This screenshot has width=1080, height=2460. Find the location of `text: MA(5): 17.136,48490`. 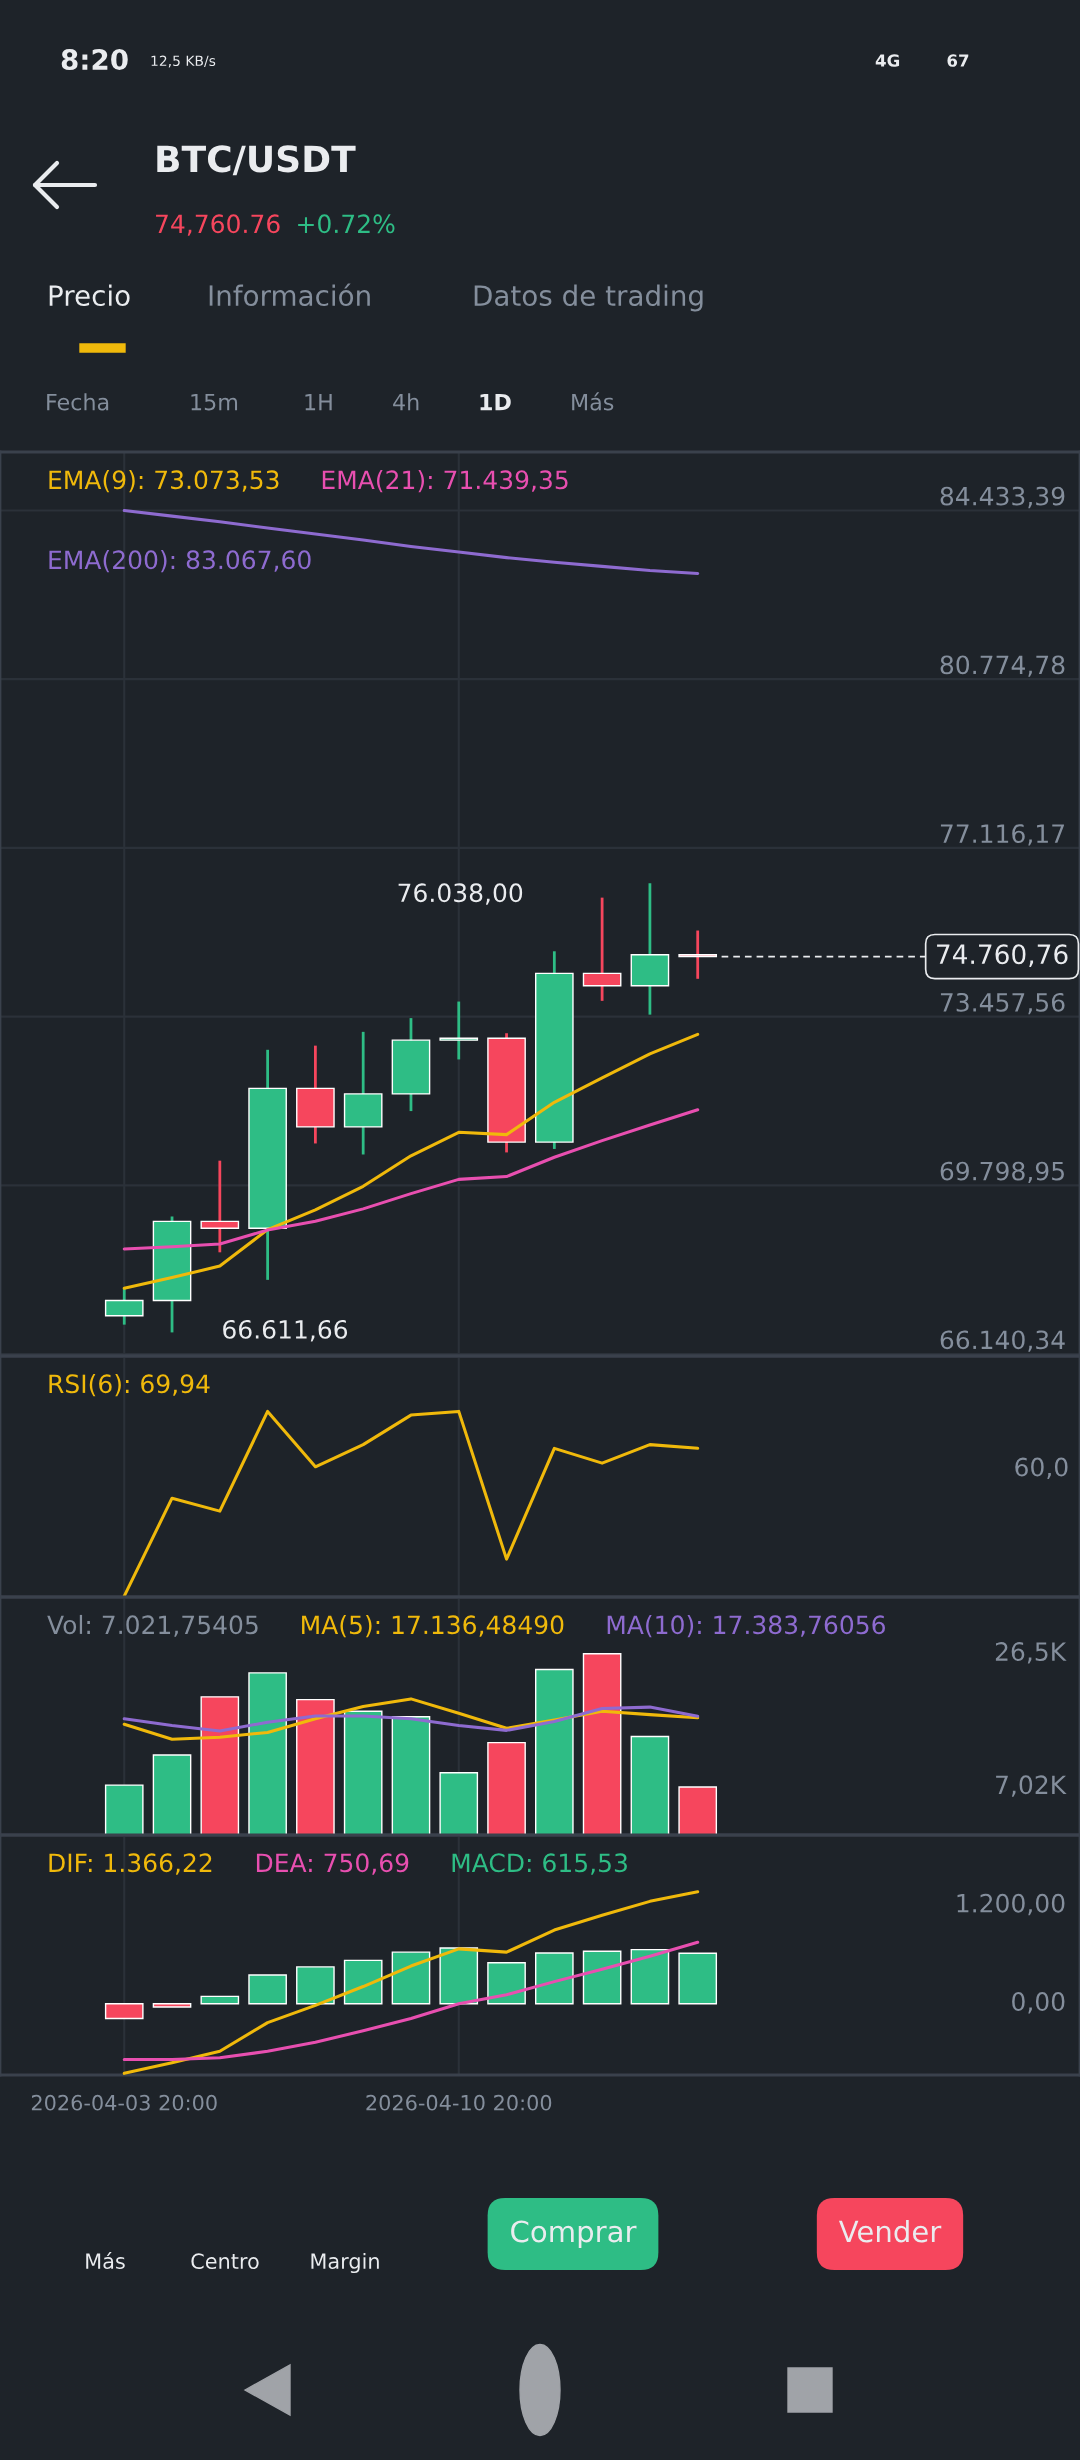

text: MA(5): 17.136,48490 is located at coordinates (433, 1626).